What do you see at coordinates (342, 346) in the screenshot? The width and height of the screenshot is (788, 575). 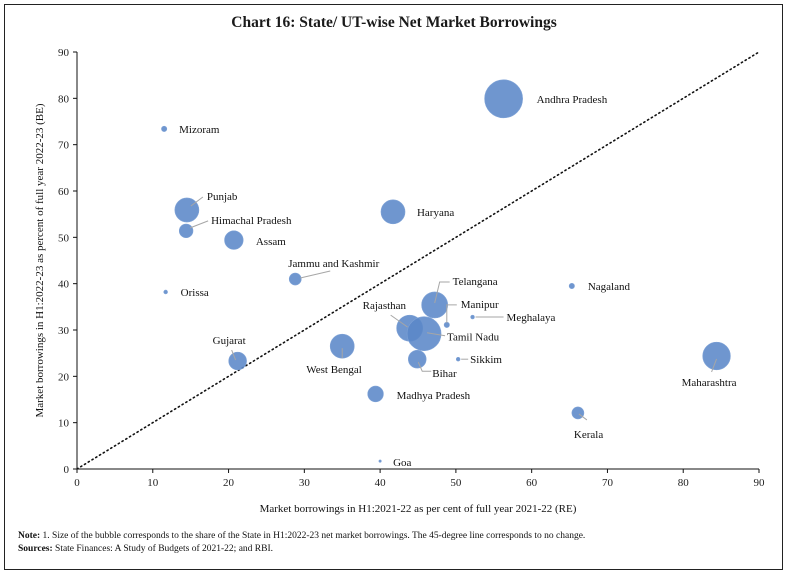 I see `bubble-west-bengal` at bounding box center [342, 346].